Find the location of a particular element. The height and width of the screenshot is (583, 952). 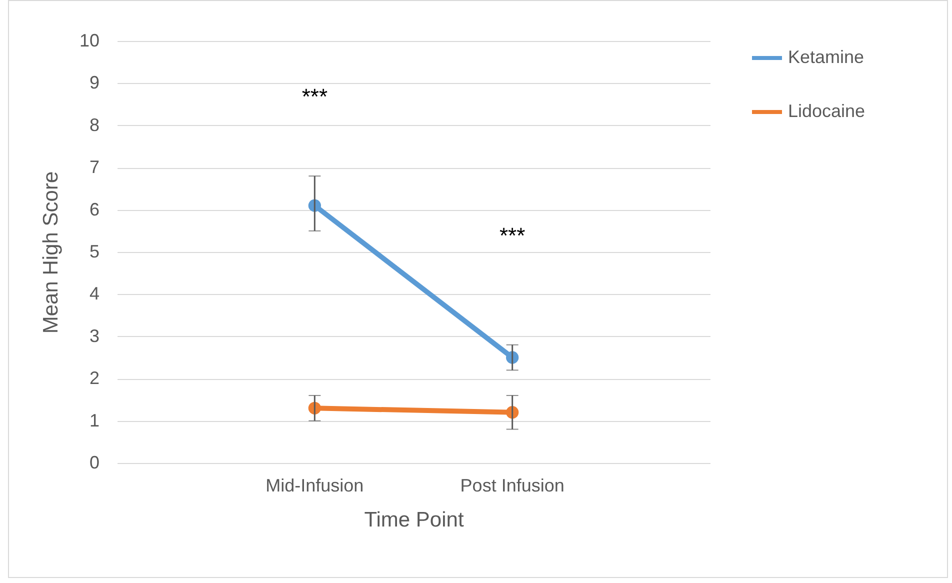

legend-label: Ketamine is located at coordinates (826, 57).